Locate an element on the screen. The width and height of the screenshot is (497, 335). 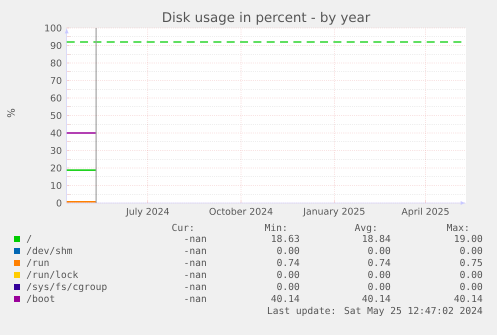
x-tick-label: April 2025 is located at coordinates (425, 212).